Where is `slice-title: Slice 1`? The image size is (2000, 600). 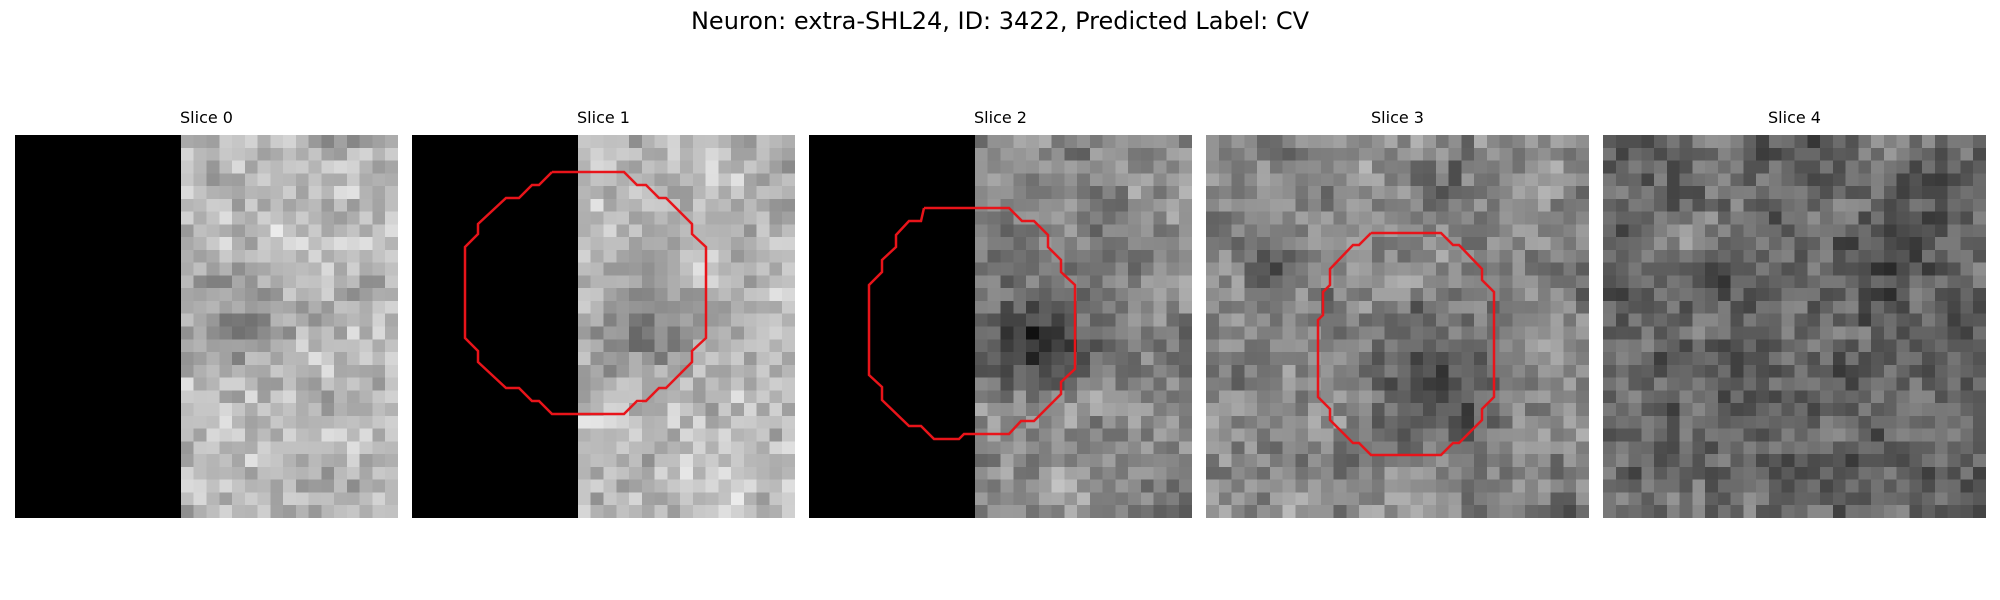 slice-title: Slice 1 is located at coordinates (603, 117).